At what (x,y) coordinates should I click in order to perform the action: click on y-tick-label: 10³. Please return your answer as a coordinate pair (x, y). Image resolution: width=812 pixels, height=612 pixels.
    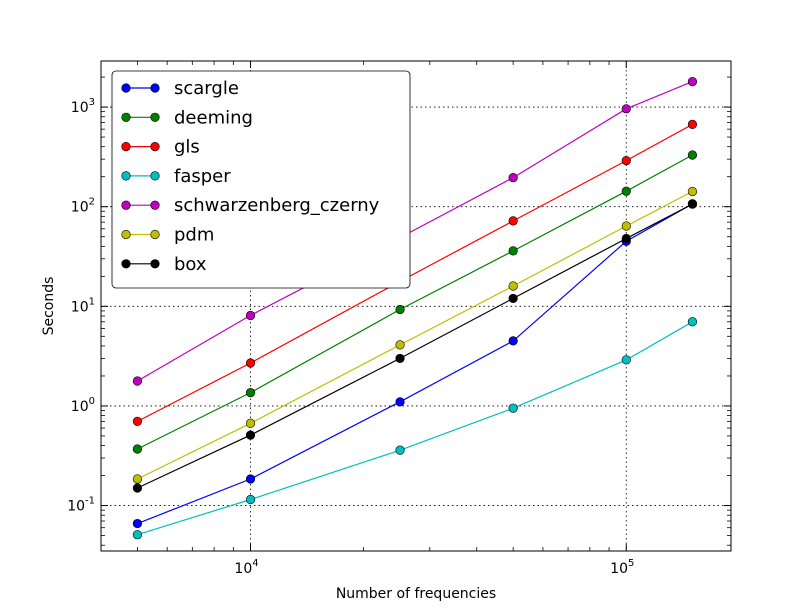
    Looking at the image, I should click on (83, 106).